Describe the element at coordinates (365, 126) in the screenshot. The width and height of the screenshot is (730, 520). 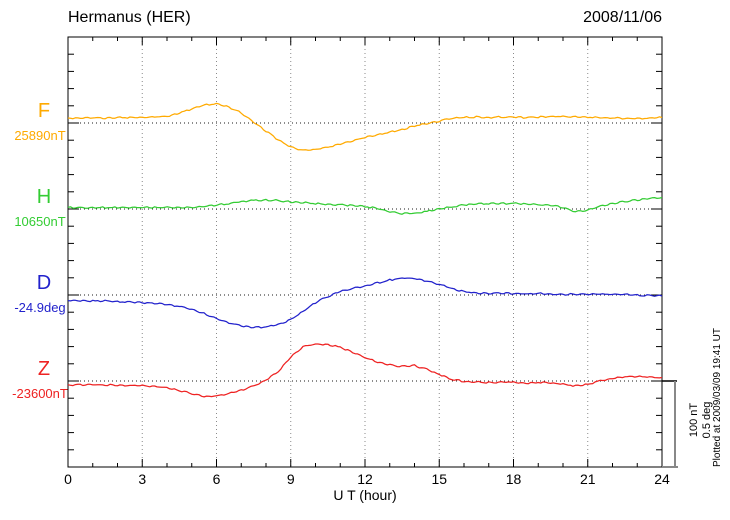
I see `trace-F` at that location.